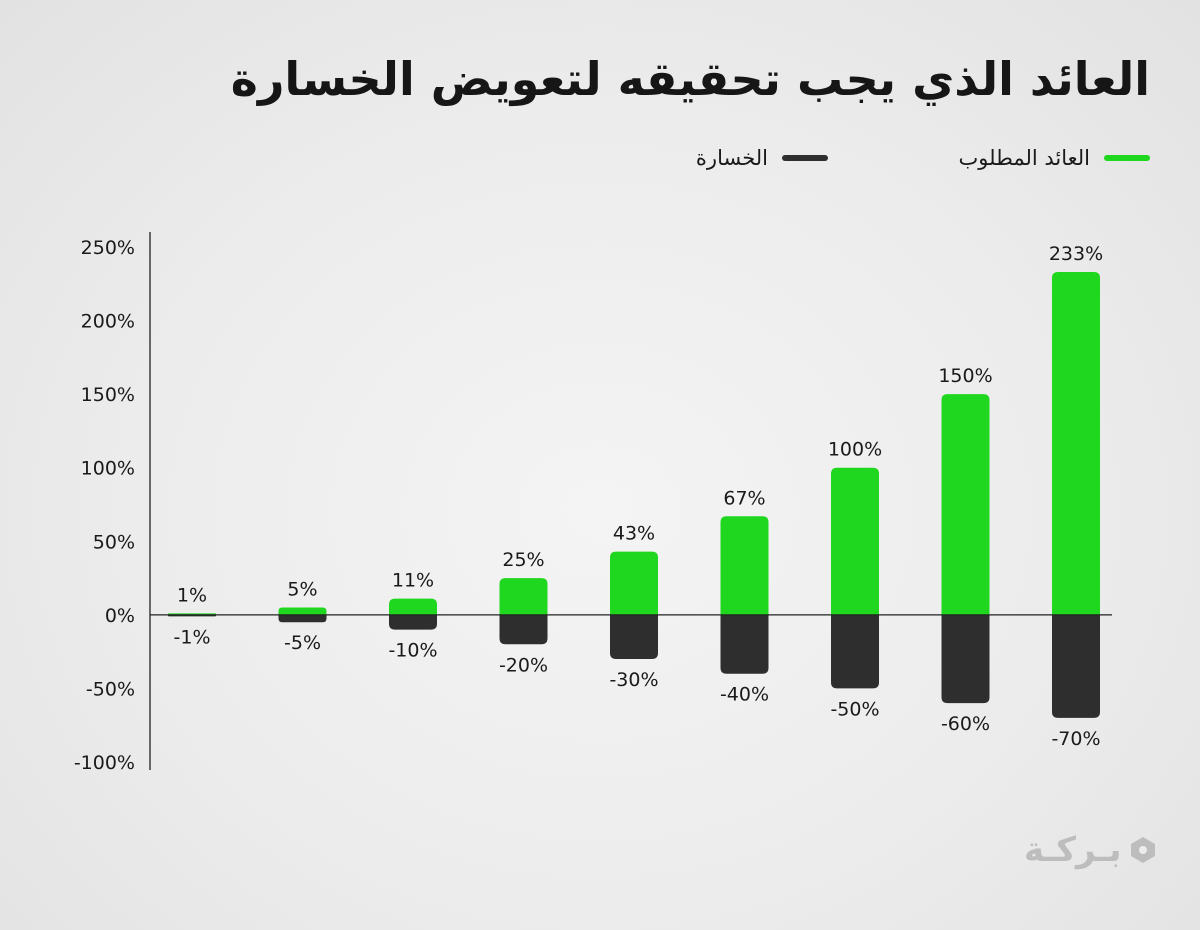 Image resolution: width=1200 pixels, height=930 pixels. What do you see at coordinates (412, 651) in the screenshot?
I see `data-label-loss: -10%` at bounding box center [412, 651].